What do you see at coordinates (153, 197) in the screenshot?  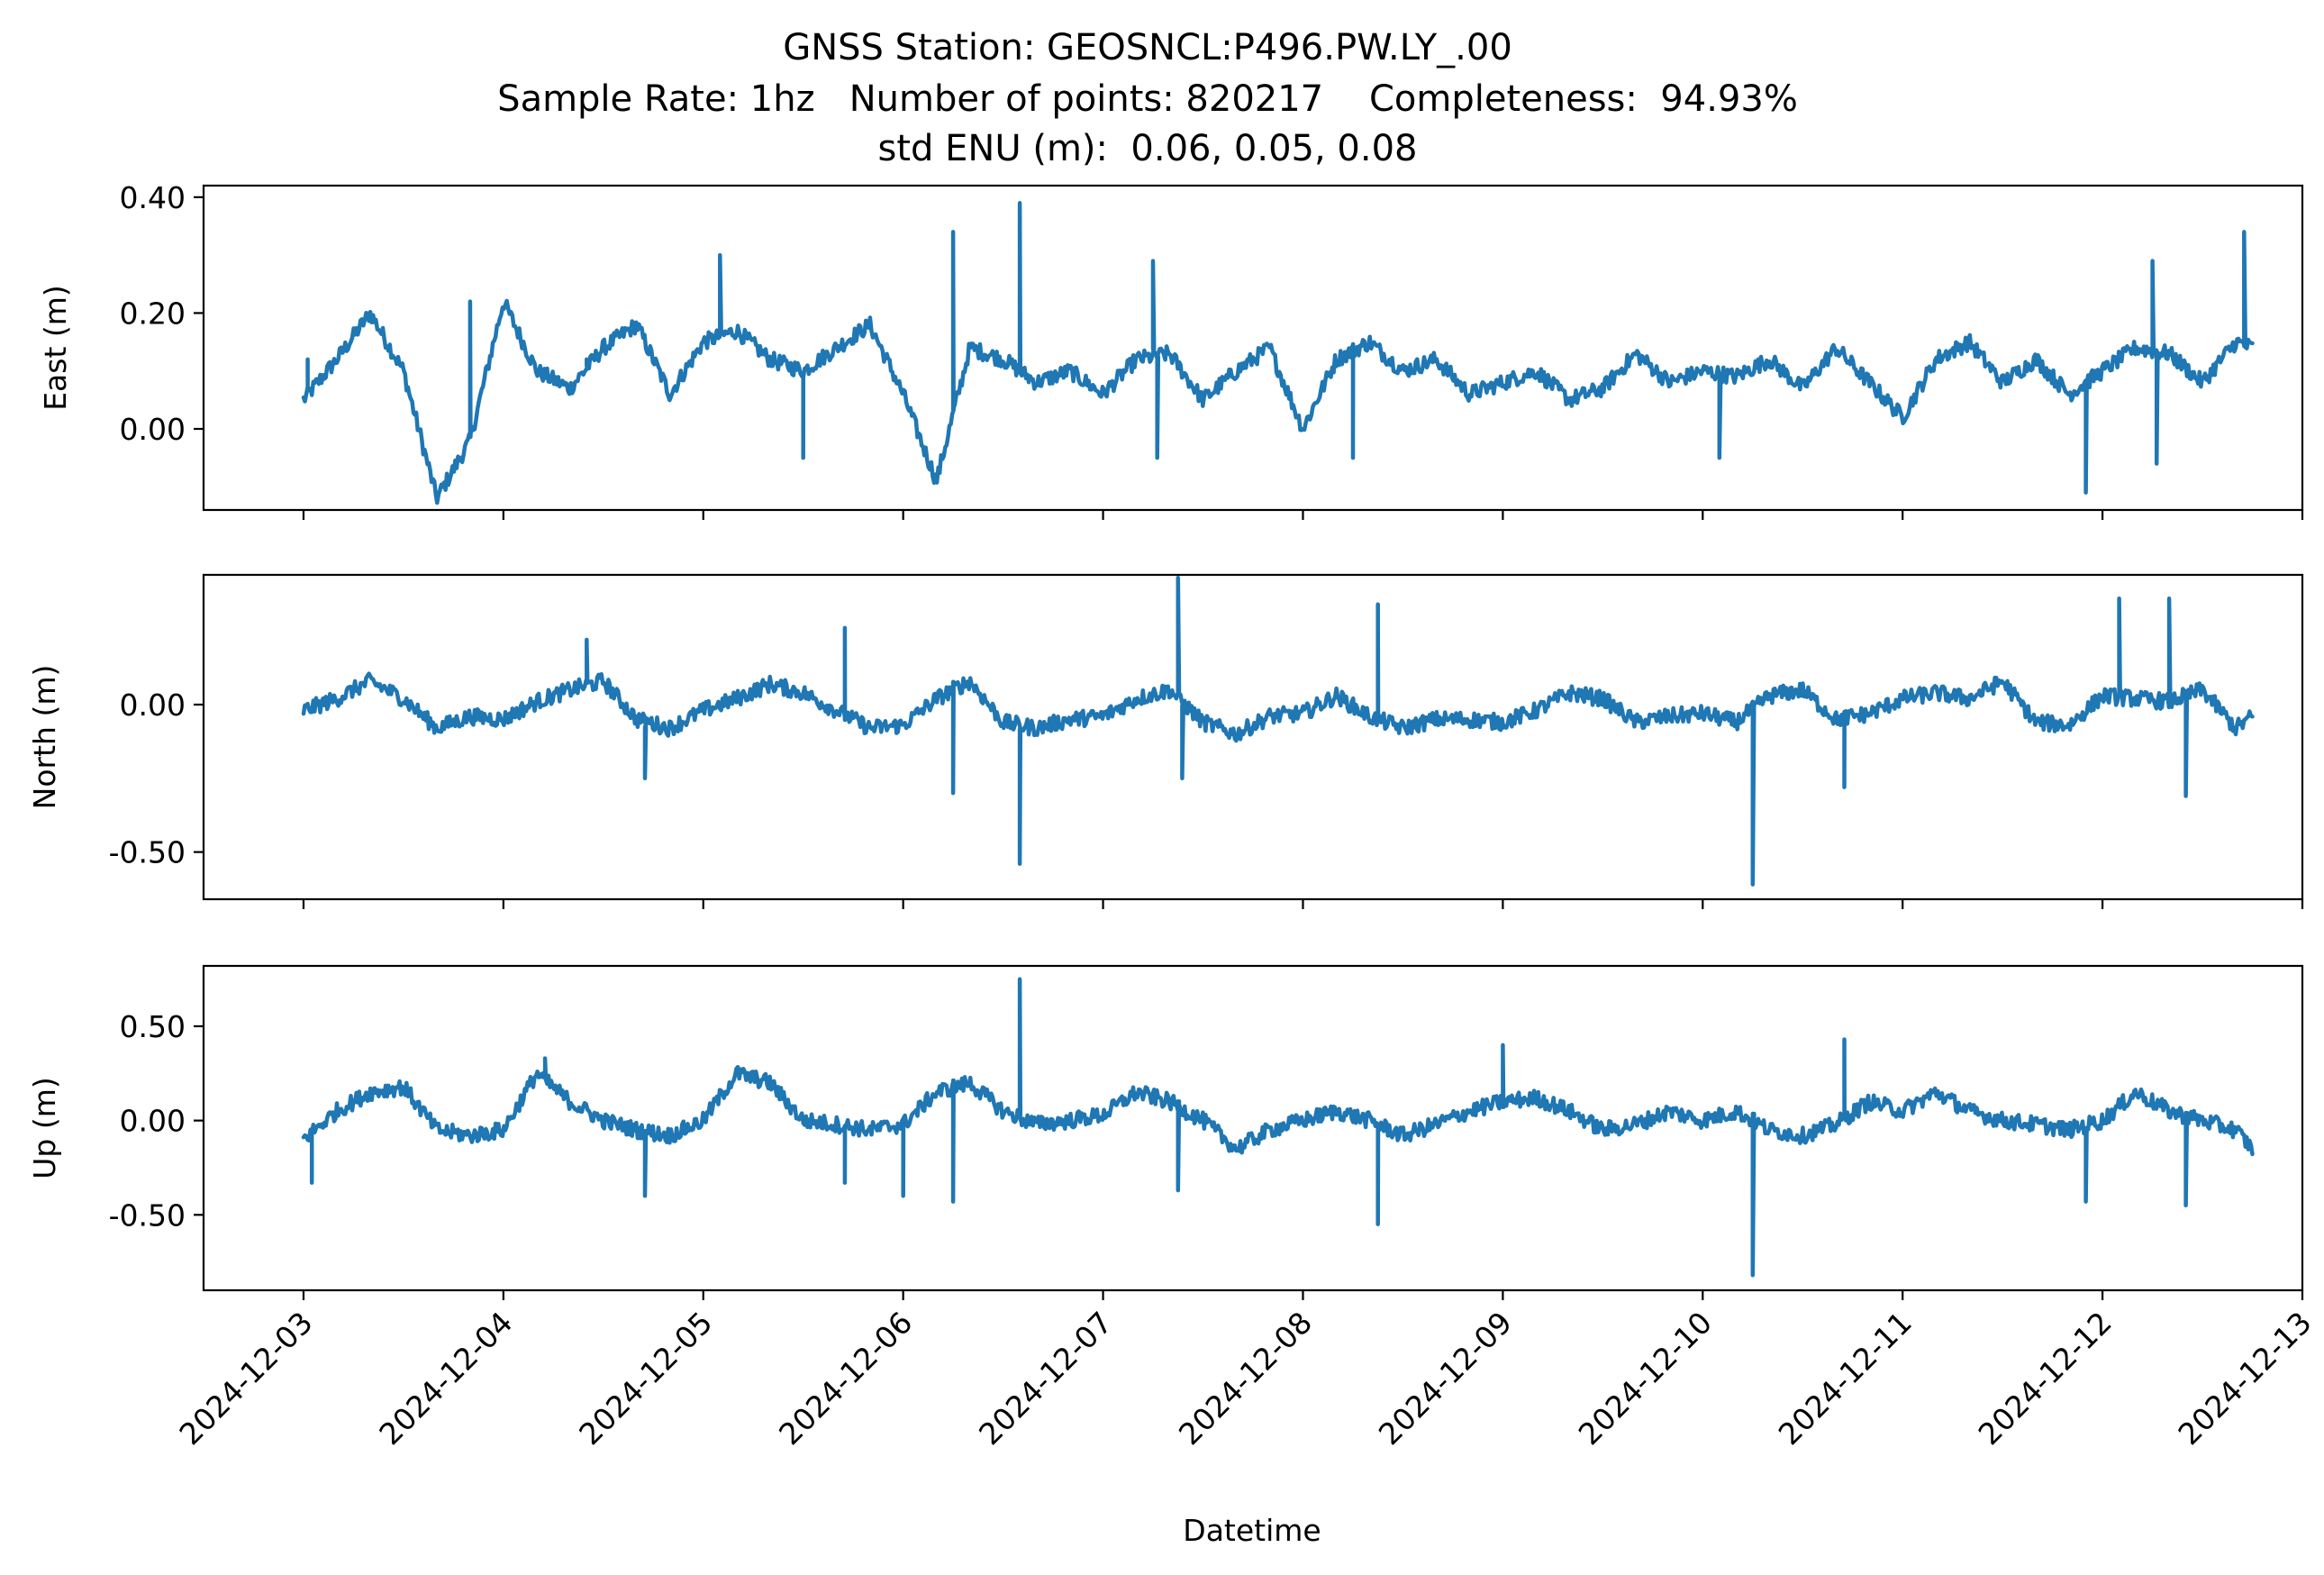 I see `east-y-tick-label: 0.40` at bounding box center [153, 197].